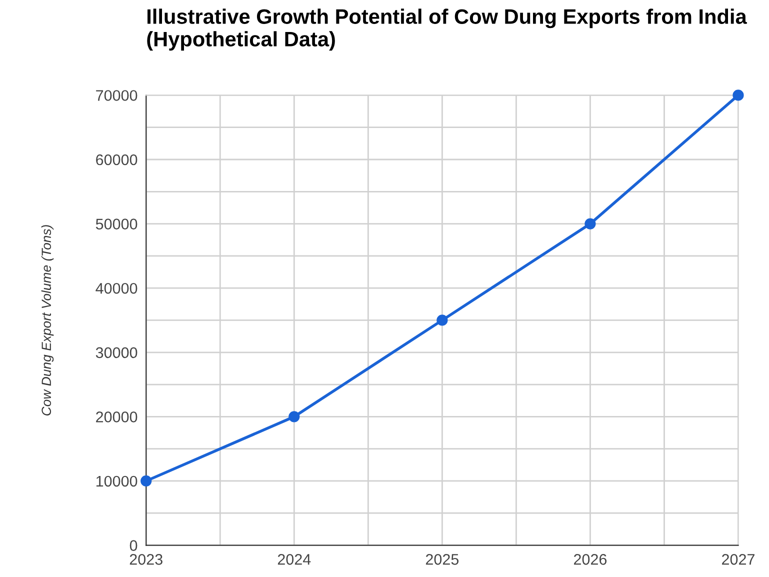 The height and width of the screenshot is (577, 769). I want to click on x-tick-label: 2025, so click(442, 559).